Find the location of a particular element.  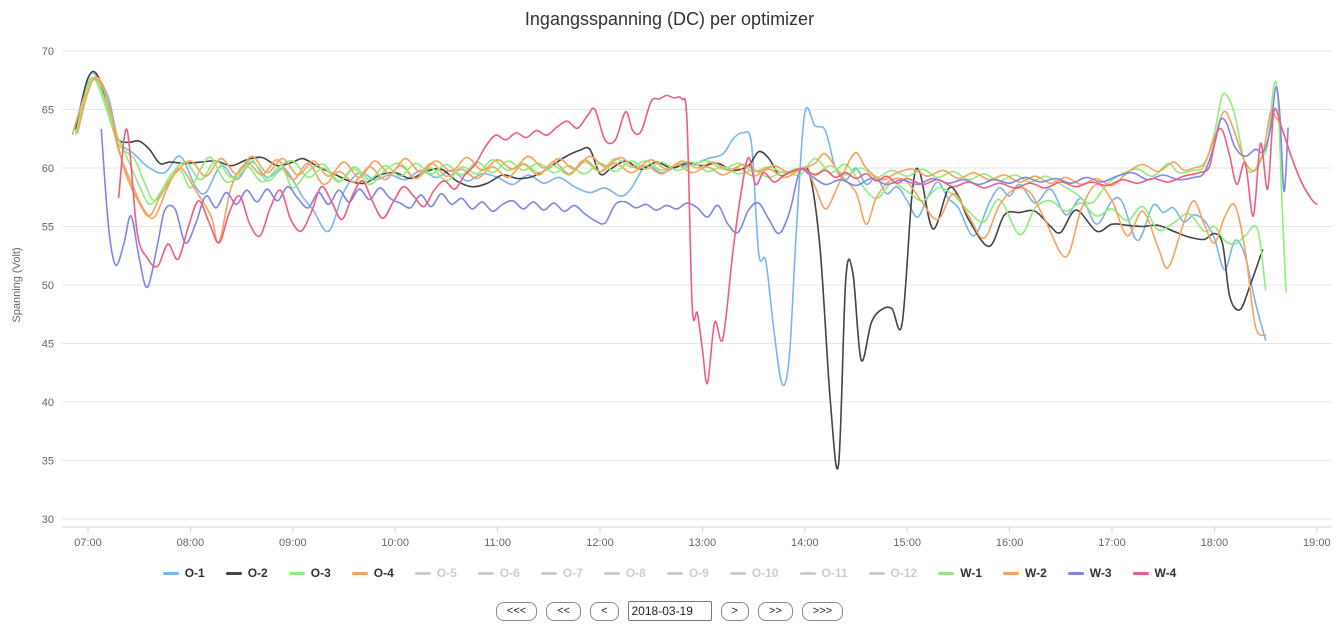

legend-item-O-9: O-9 is located at coordinates (687, 573).